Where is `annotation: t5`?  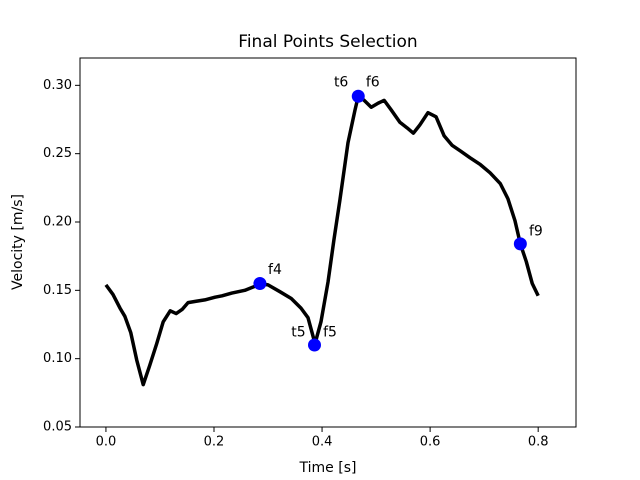 annotation: t5 is located at coordinates (298, 333).